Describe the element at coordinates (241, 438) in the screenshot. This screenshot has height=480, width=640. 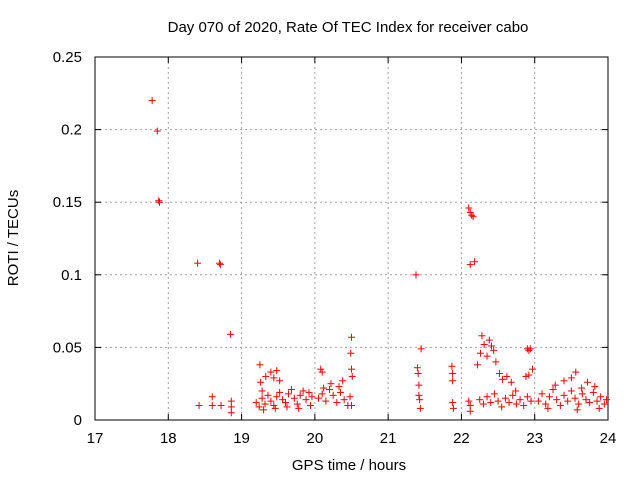
I see `x-tick-label: 19` at that location.